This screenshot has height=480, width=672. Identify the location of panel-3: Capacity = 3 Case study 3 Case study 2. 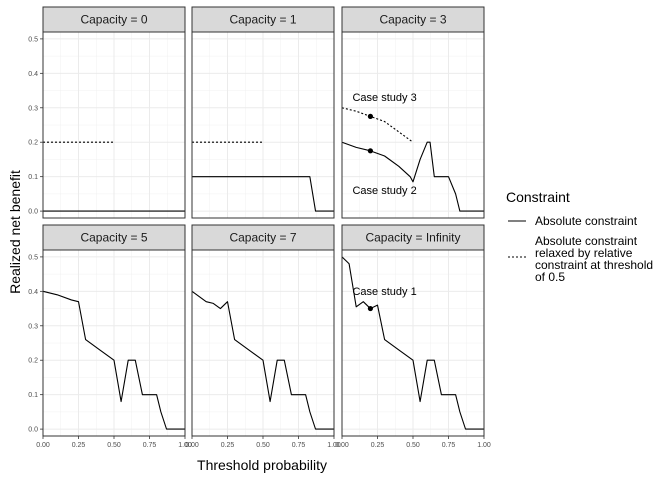
(413, 112).